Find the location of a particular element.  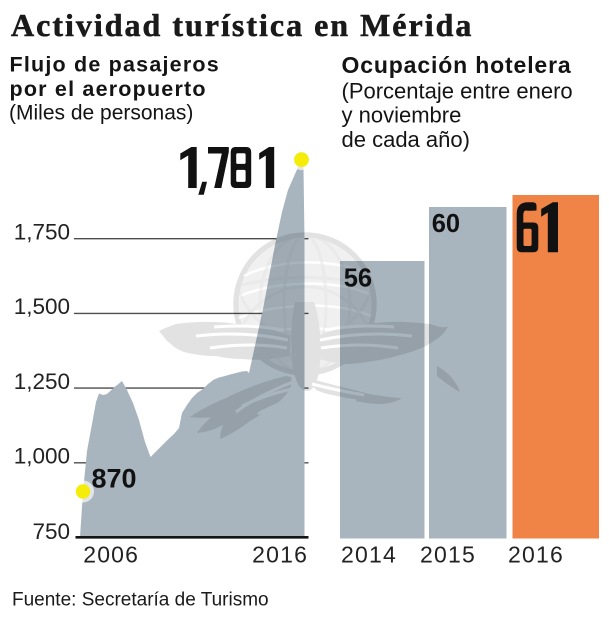

svg-text: 1,250 is located at coordinates (42, 381).